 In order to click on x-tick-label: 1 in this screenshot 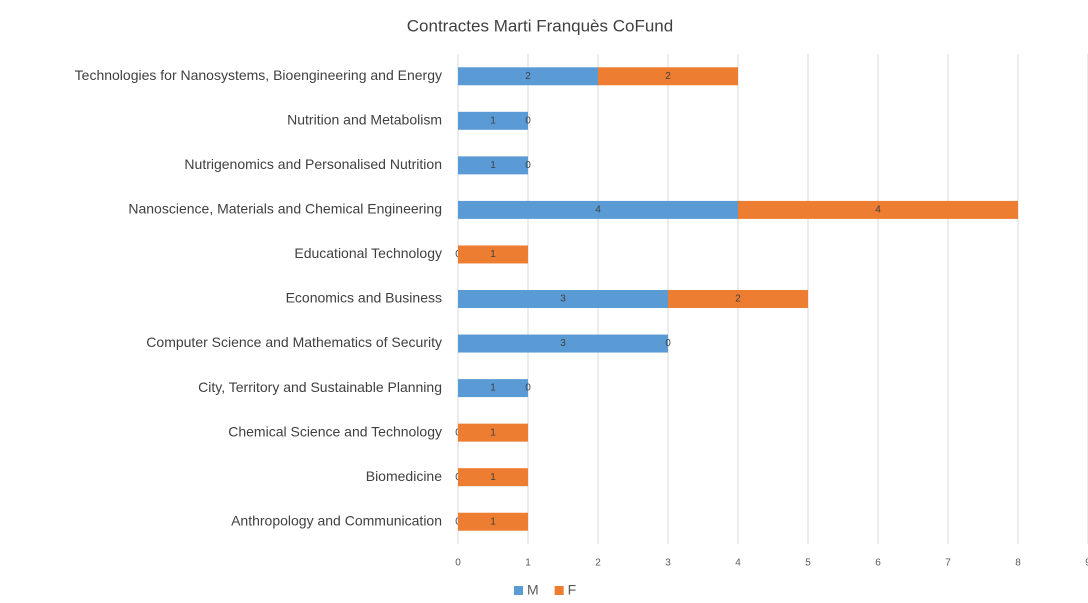, I will do `click(528, 563)`.